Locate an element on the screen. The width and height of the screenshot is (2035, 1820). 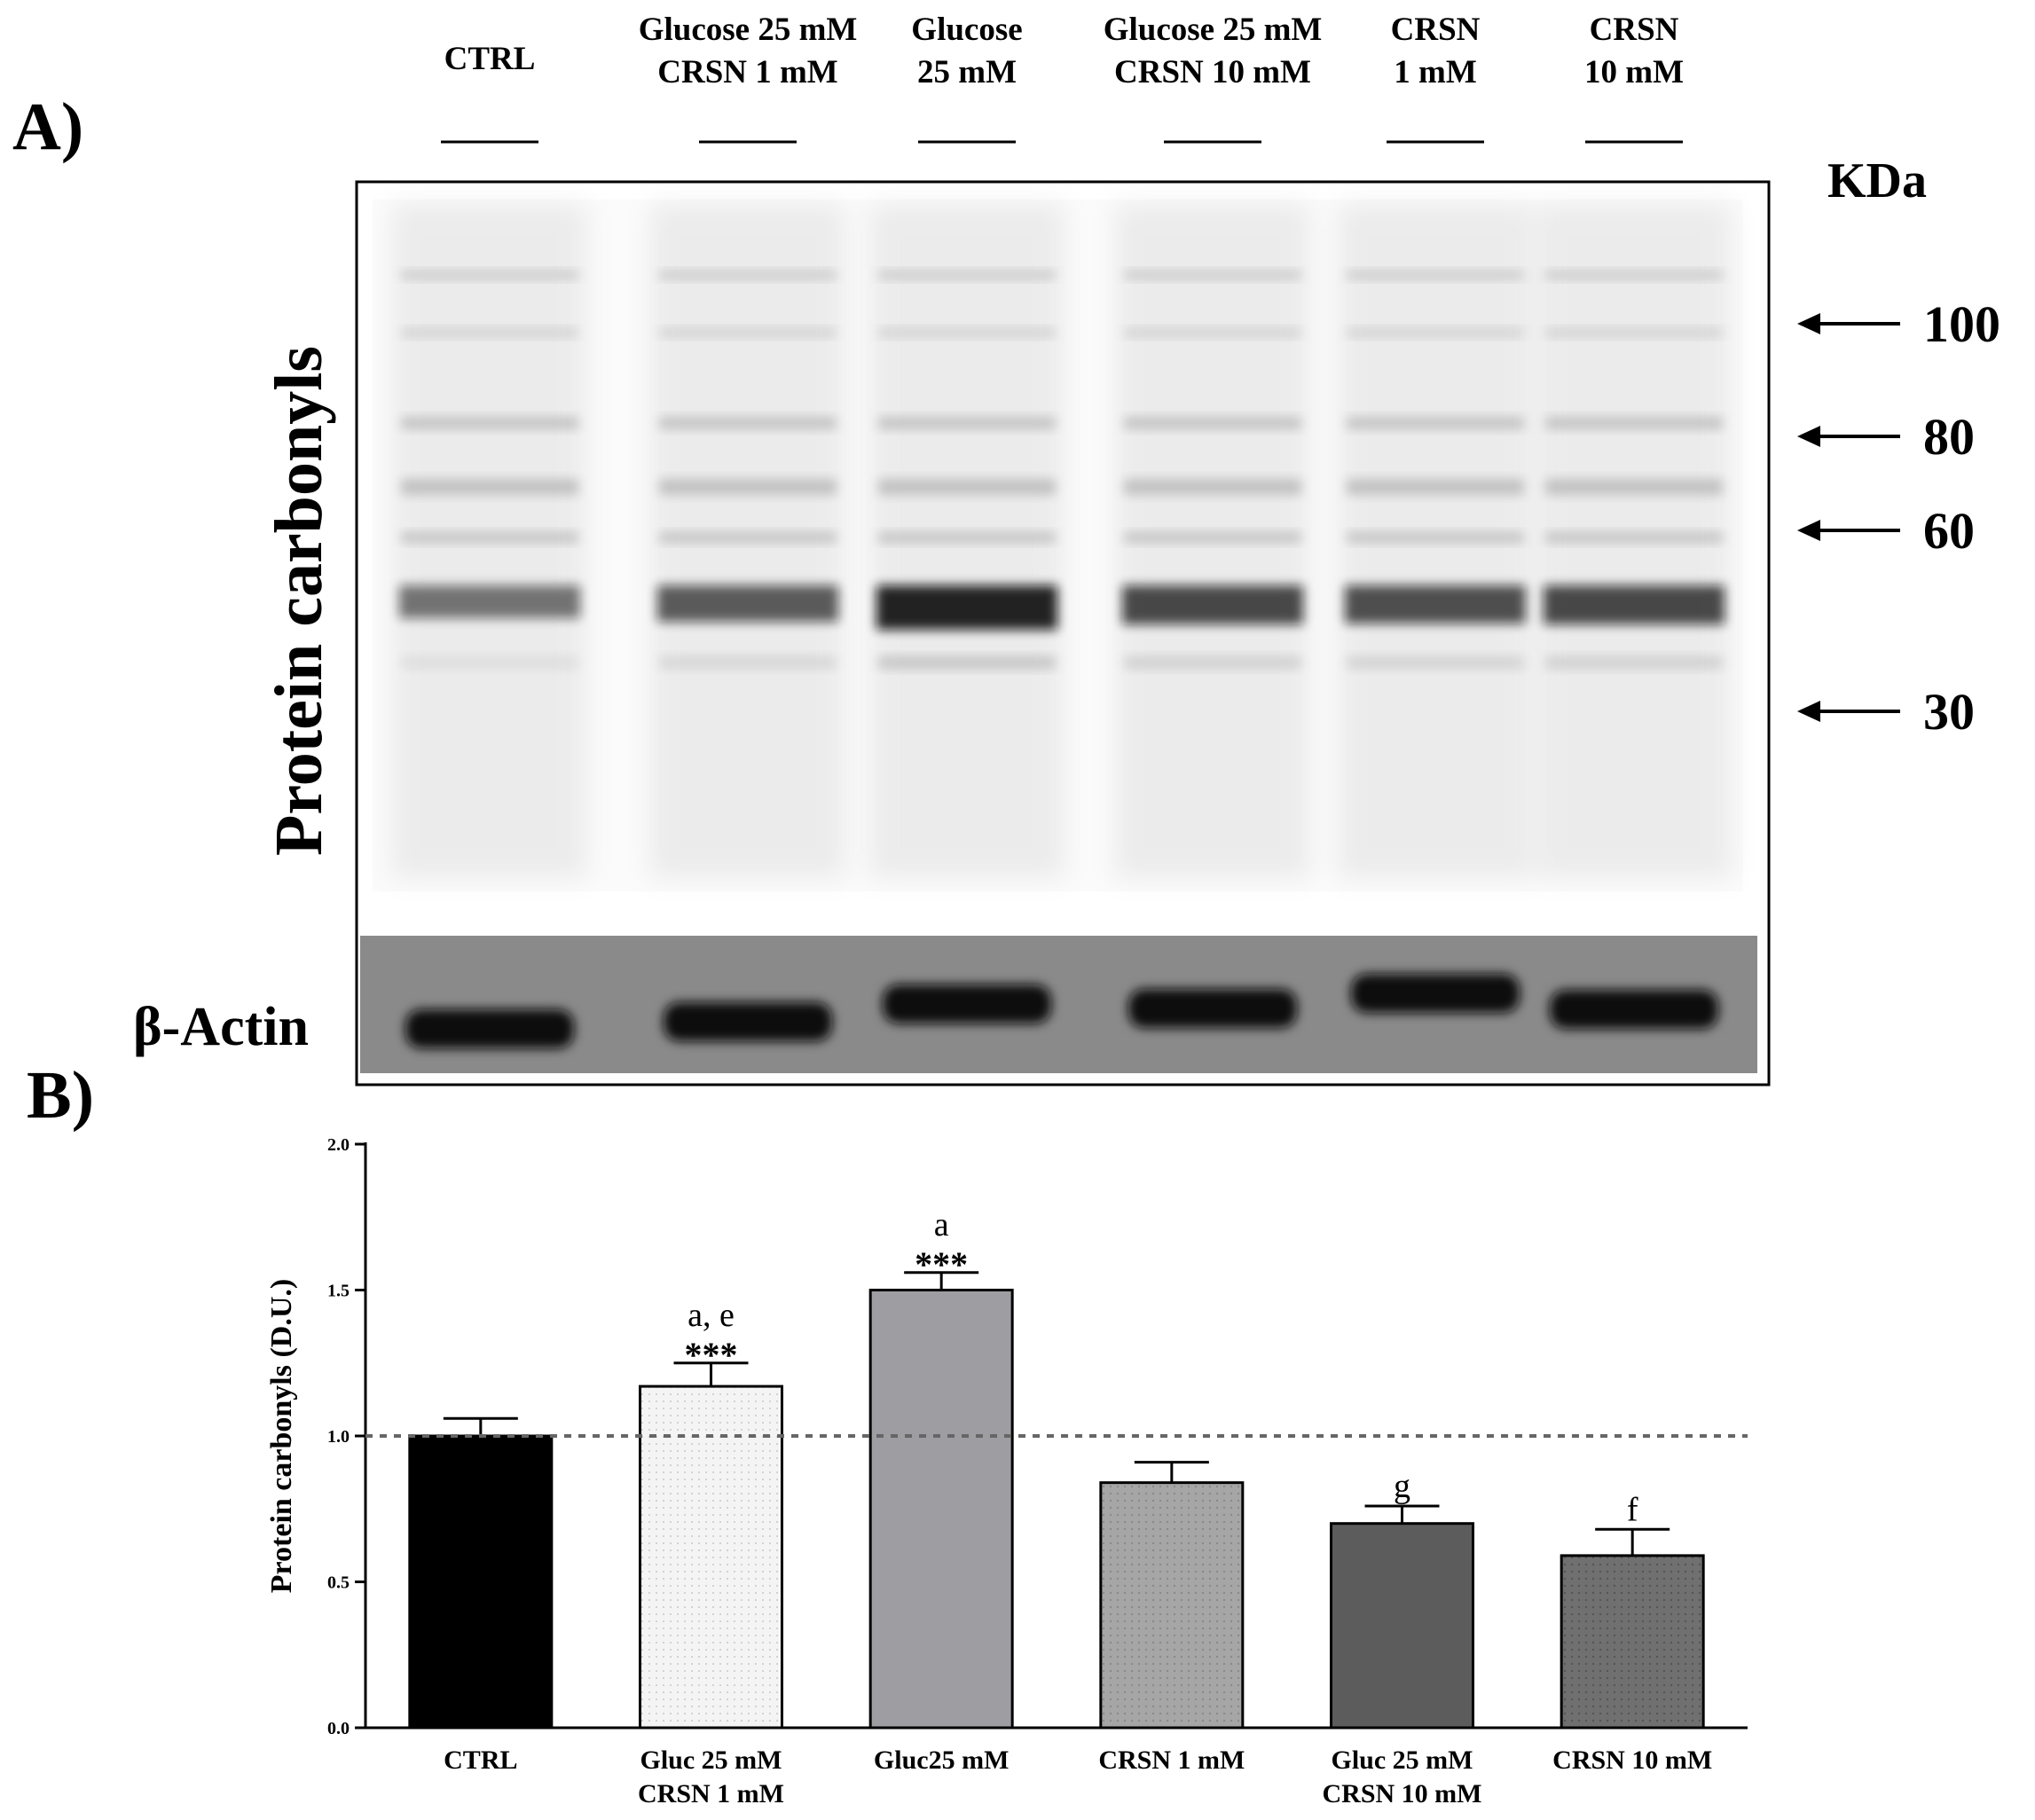
actin-label: β-Actin is located at coordinates (221, 1027).